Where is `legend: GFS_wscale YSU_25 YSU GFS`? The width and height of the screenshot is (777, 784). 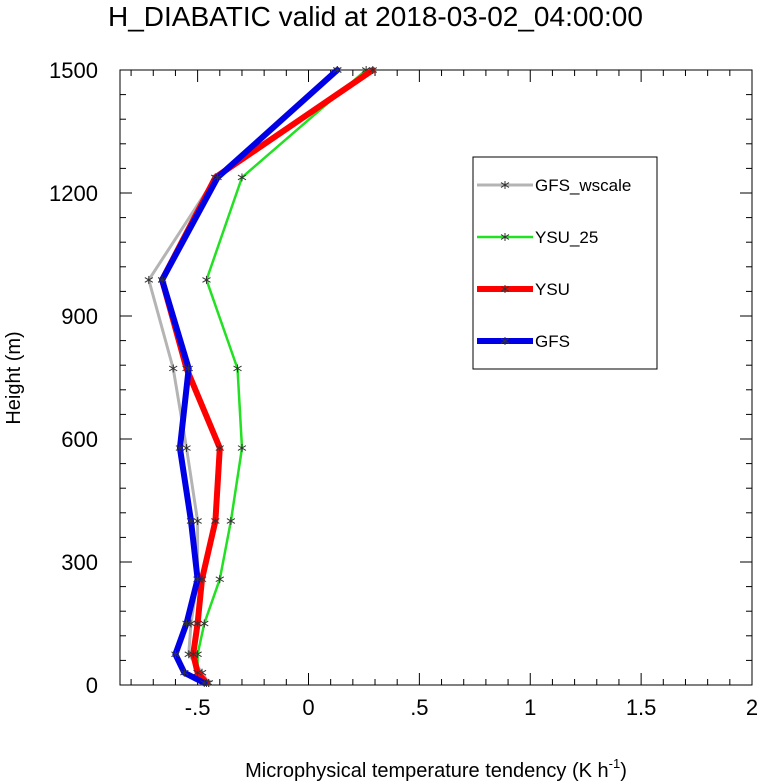 legend: GFS_wscale YSU_25 YSU GFS is located at coordinates (565, 263).